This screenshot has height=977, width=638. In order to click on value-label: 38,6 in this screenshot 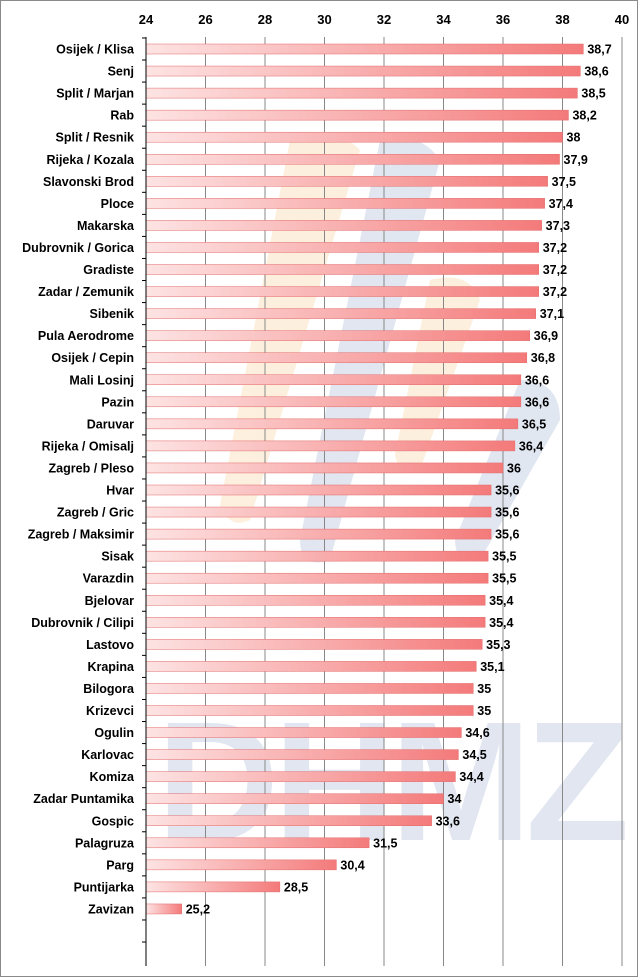, I will do `click(596, 72)`.